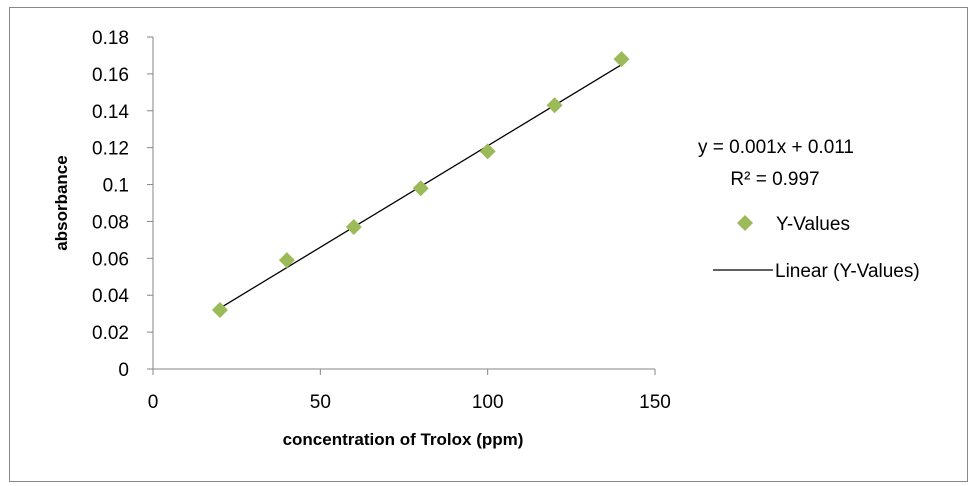 Image resolution: width=974 pixels, height=486 pixels. I want to click on y-tick-label: 0.08, so click(110, 222).